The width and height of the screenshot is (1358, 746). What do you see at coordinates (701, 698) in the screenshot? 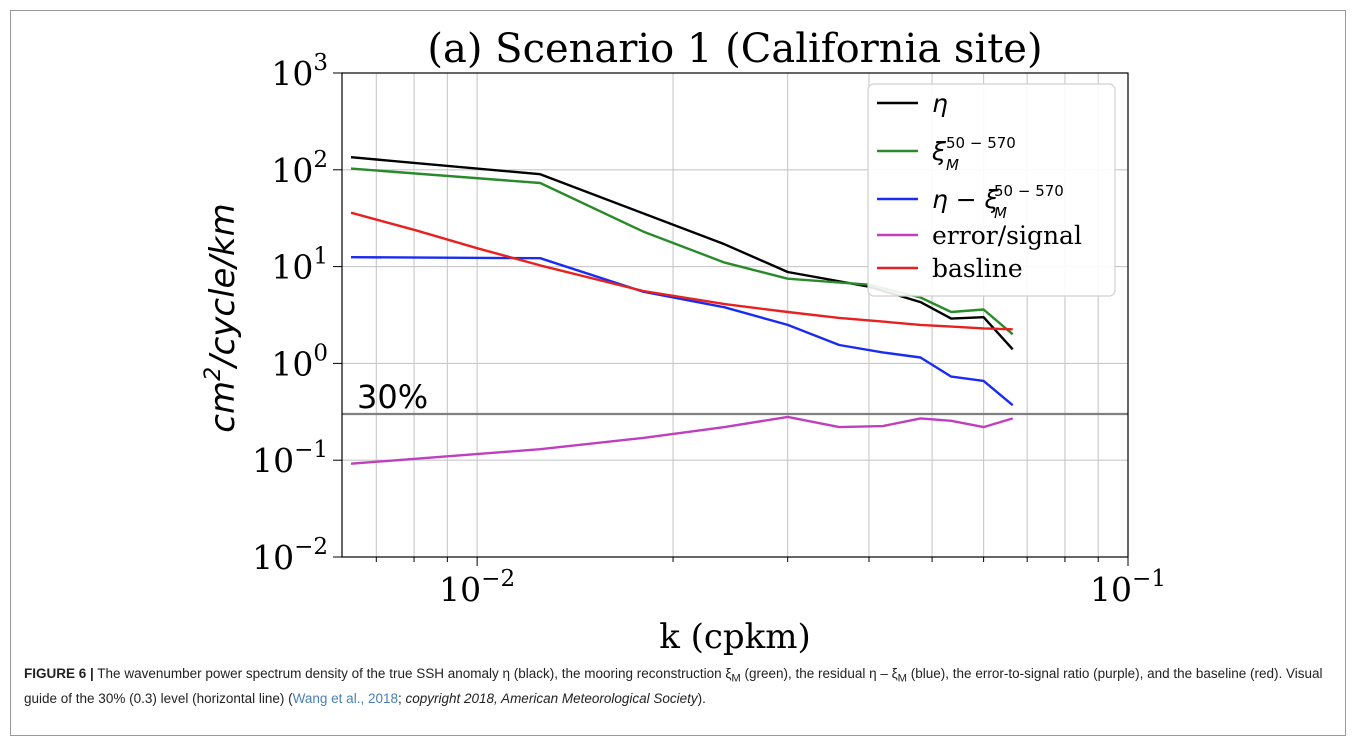
I see `caption-text-e: ).` at bounding box center [701, 698].